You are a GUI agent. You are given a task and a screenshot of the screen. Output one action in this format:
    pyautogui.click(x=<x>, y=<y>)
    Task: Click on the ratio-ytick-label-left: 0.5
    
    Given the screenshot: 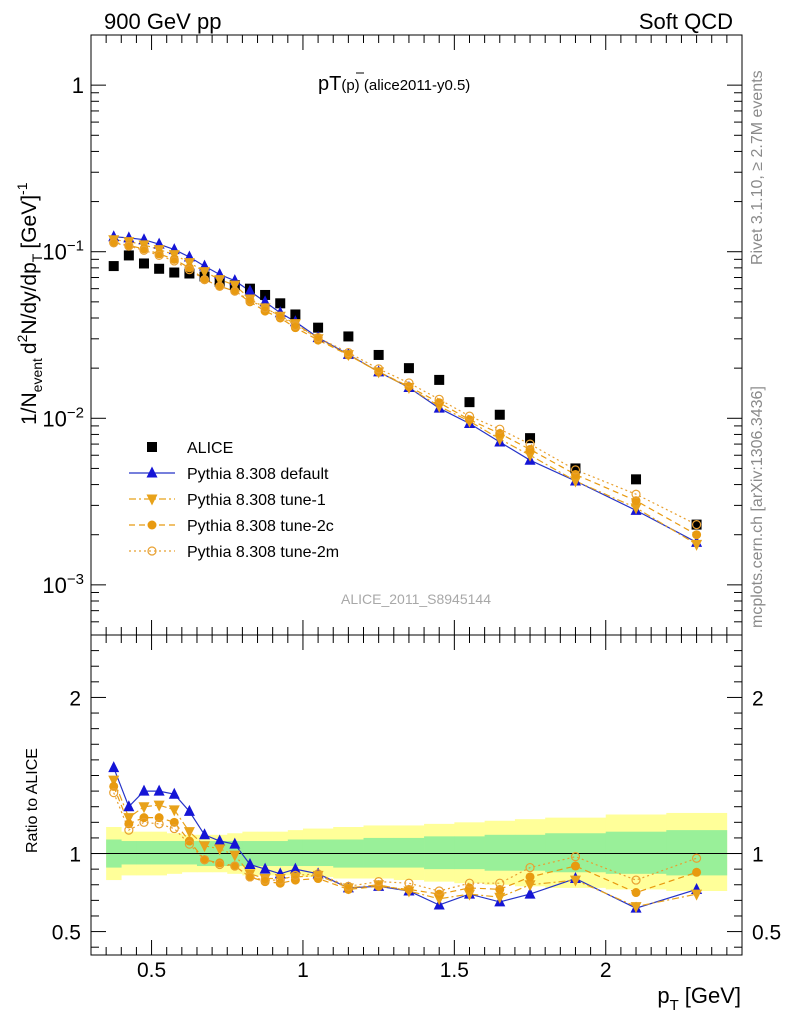 What is the action you would take?
    pyautogui.click(x=66, y=933)
    